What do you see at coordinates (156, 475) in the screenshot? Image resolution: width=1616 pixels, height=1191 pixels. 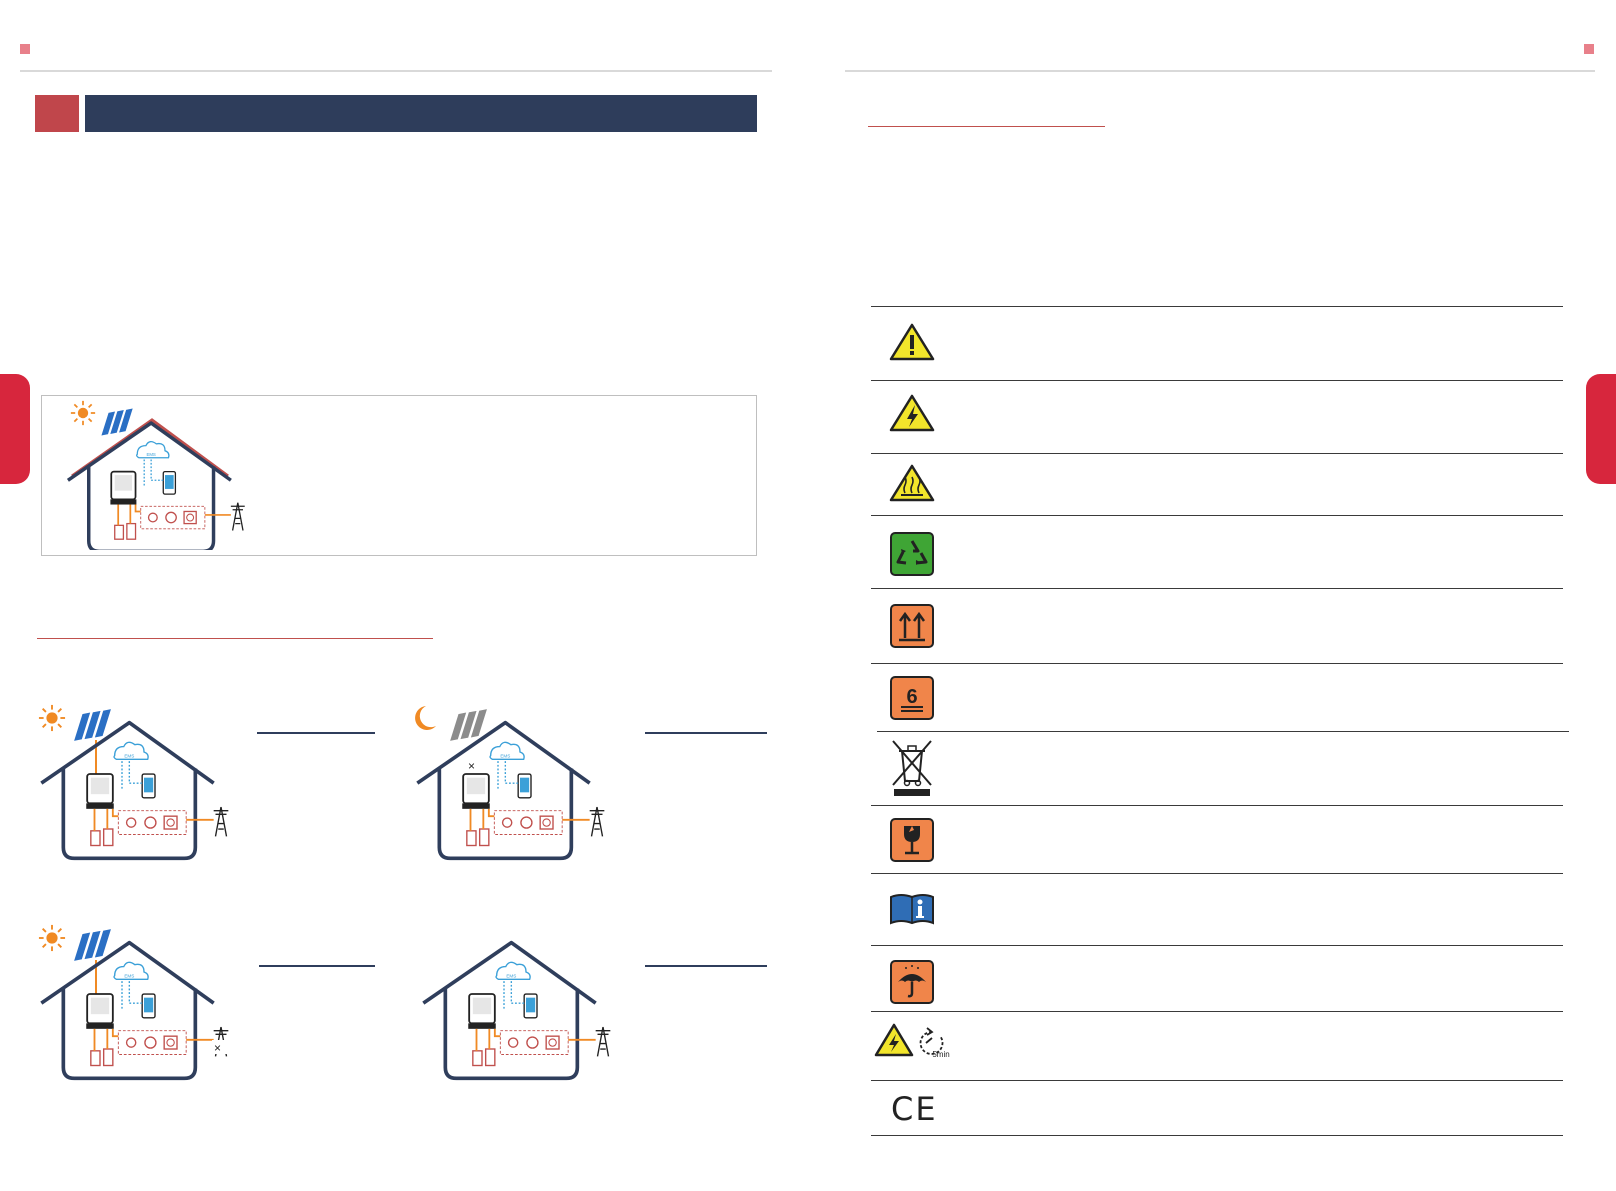 I see `system-overview-diagram` at bounding box center [156, 475].